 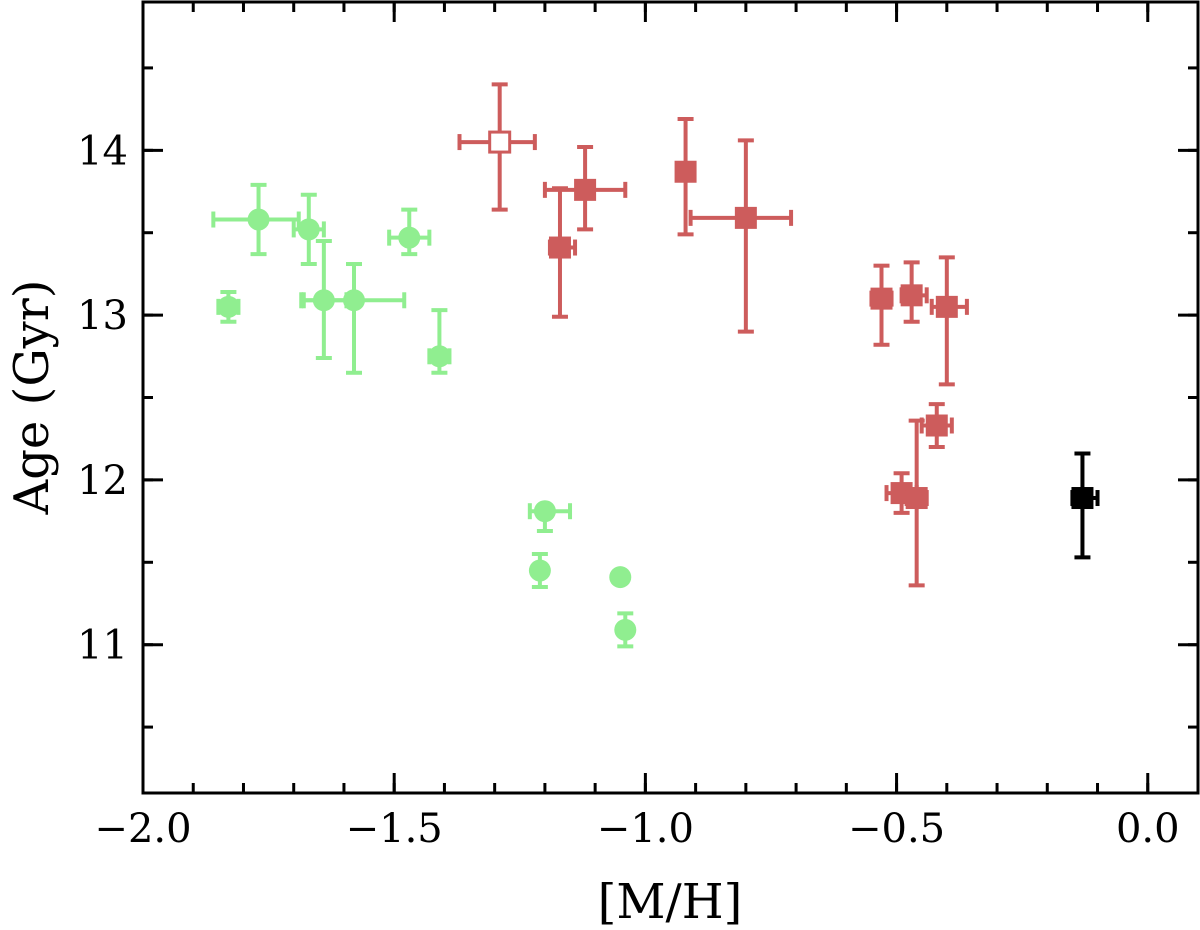 What do you see at coordinates (102, 316) in the screenshot?
I see `y-tick-label: 13` at bounding box center [102, 316].